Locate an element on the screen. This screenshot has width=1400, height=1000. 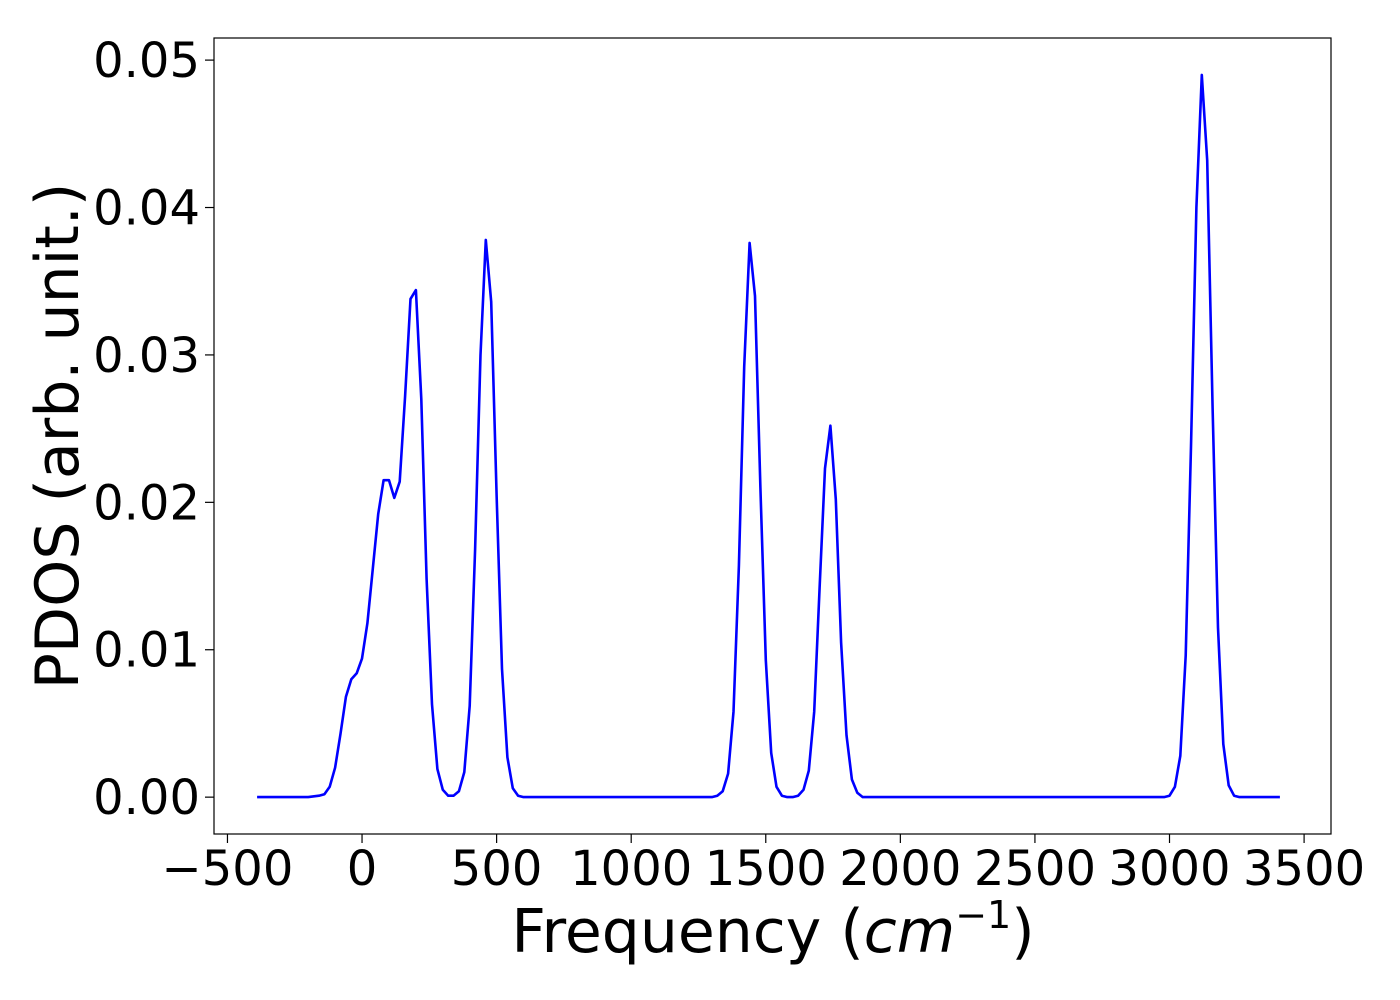
y-axis-ticks: 0.00 0.01 0.02 0.03 0.04 0.05 is located at coordinates (153, 429).